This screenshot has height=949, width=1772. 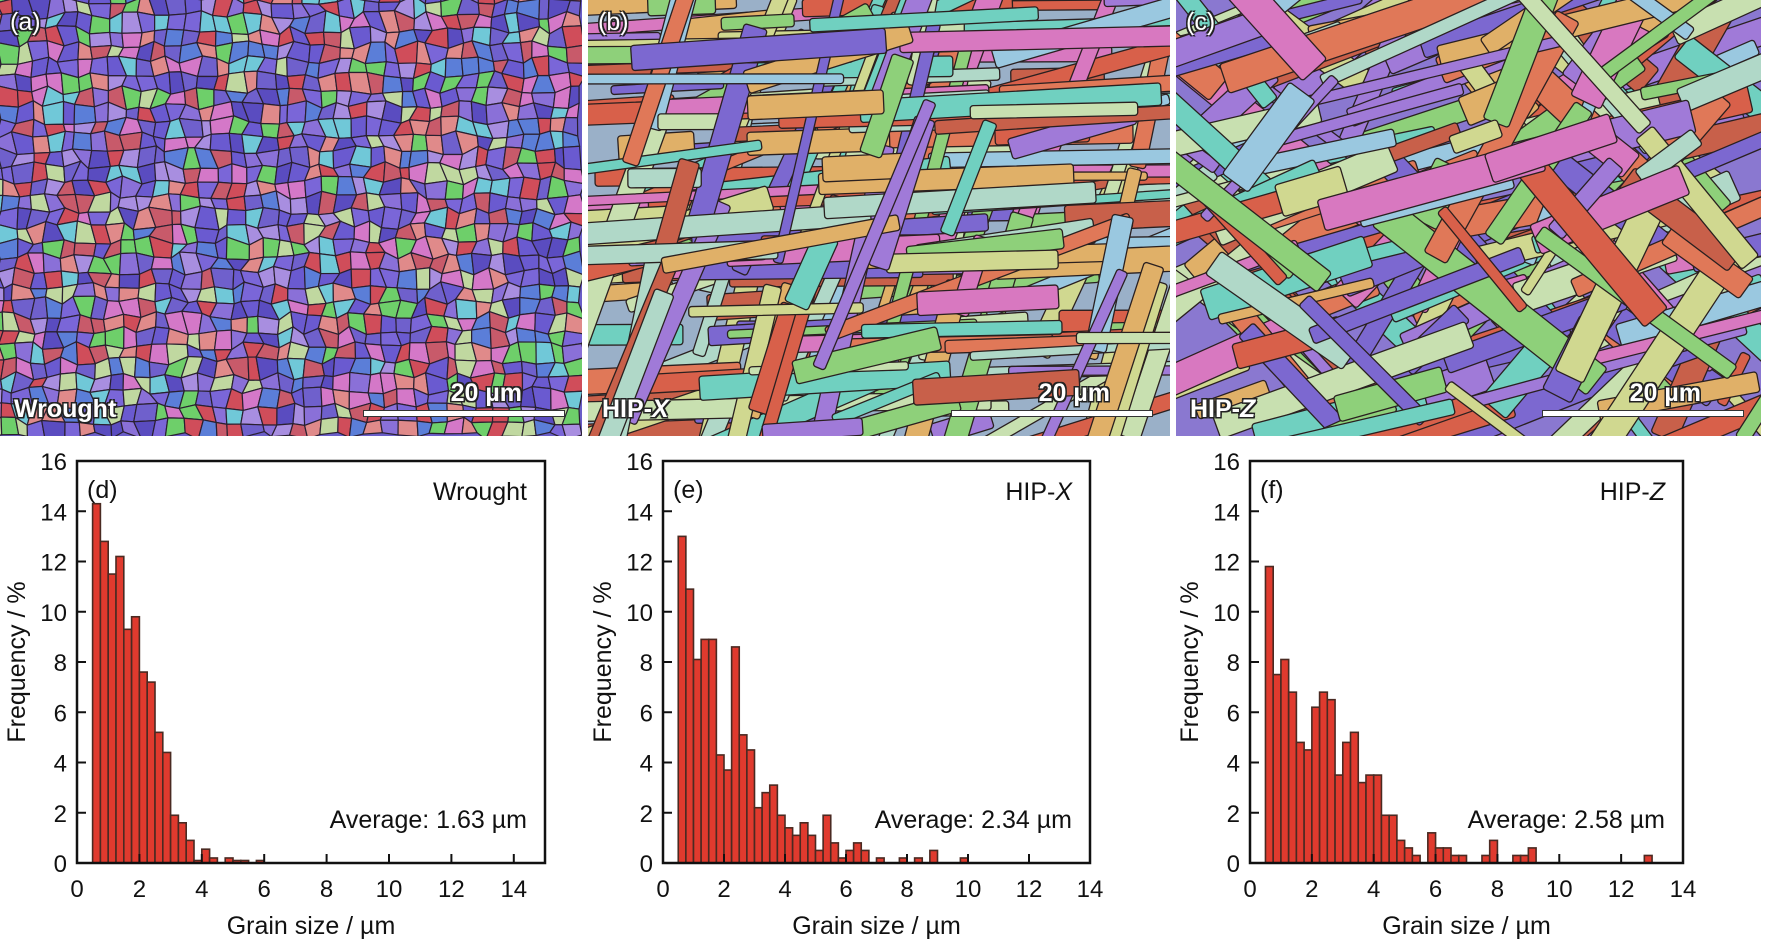 What do you see at coordinates (25, 22) in the screenshot?
I see `panel-letter: (a)` at bounding box center [25, 22].